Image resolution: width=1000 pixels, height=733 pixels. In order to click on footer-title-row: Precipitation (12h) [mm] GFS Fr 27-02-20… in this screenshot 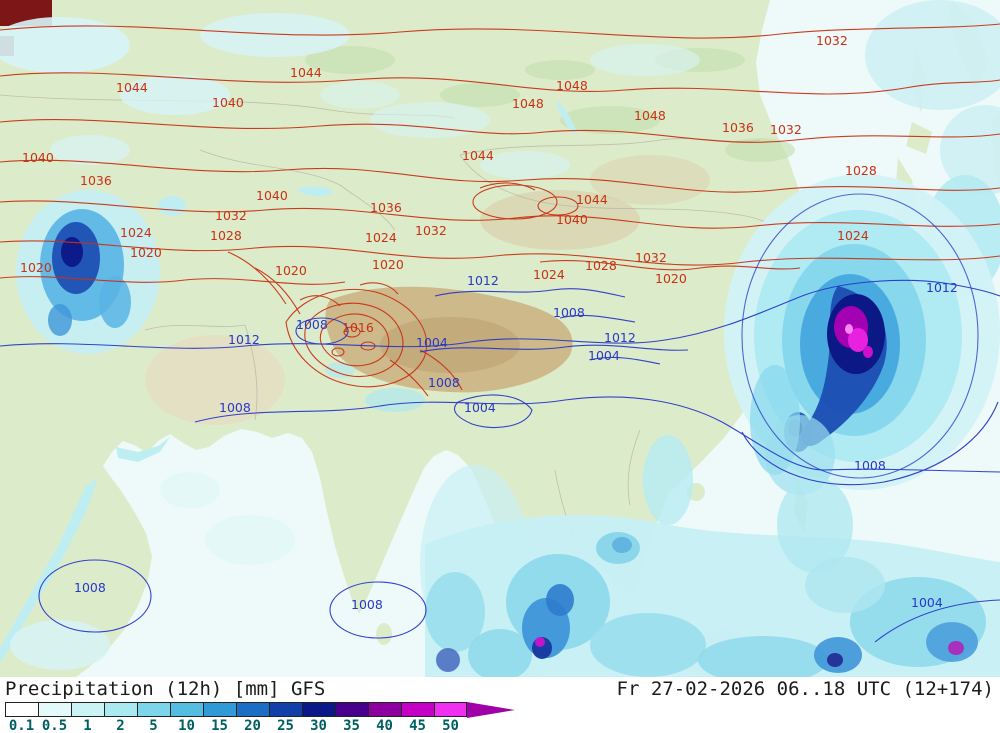, I will do `click(500, 688)`.